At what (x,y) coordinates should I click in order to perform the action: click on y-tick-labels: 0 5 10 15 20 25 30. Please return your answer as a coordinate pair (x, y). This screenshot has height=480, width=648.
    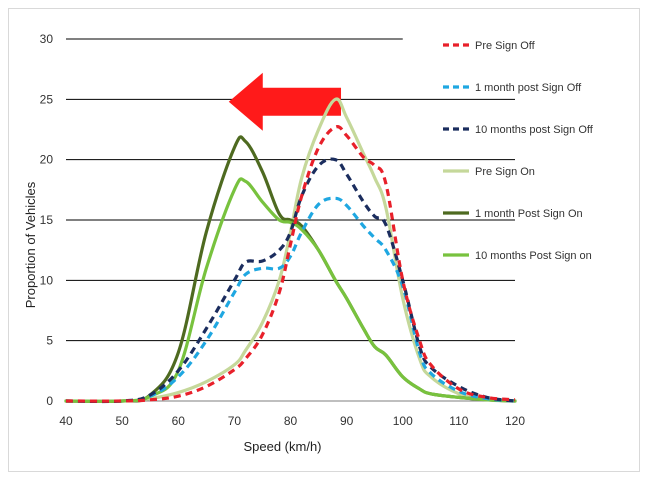
    Looking at the image, I should click on (47, 220).